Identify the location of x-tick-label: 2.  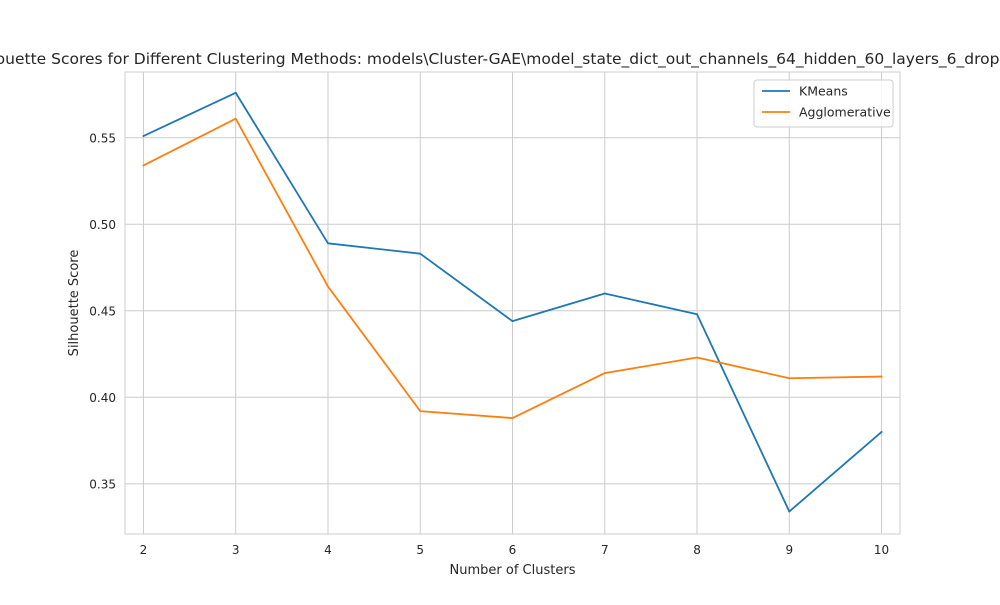
(144, 550).